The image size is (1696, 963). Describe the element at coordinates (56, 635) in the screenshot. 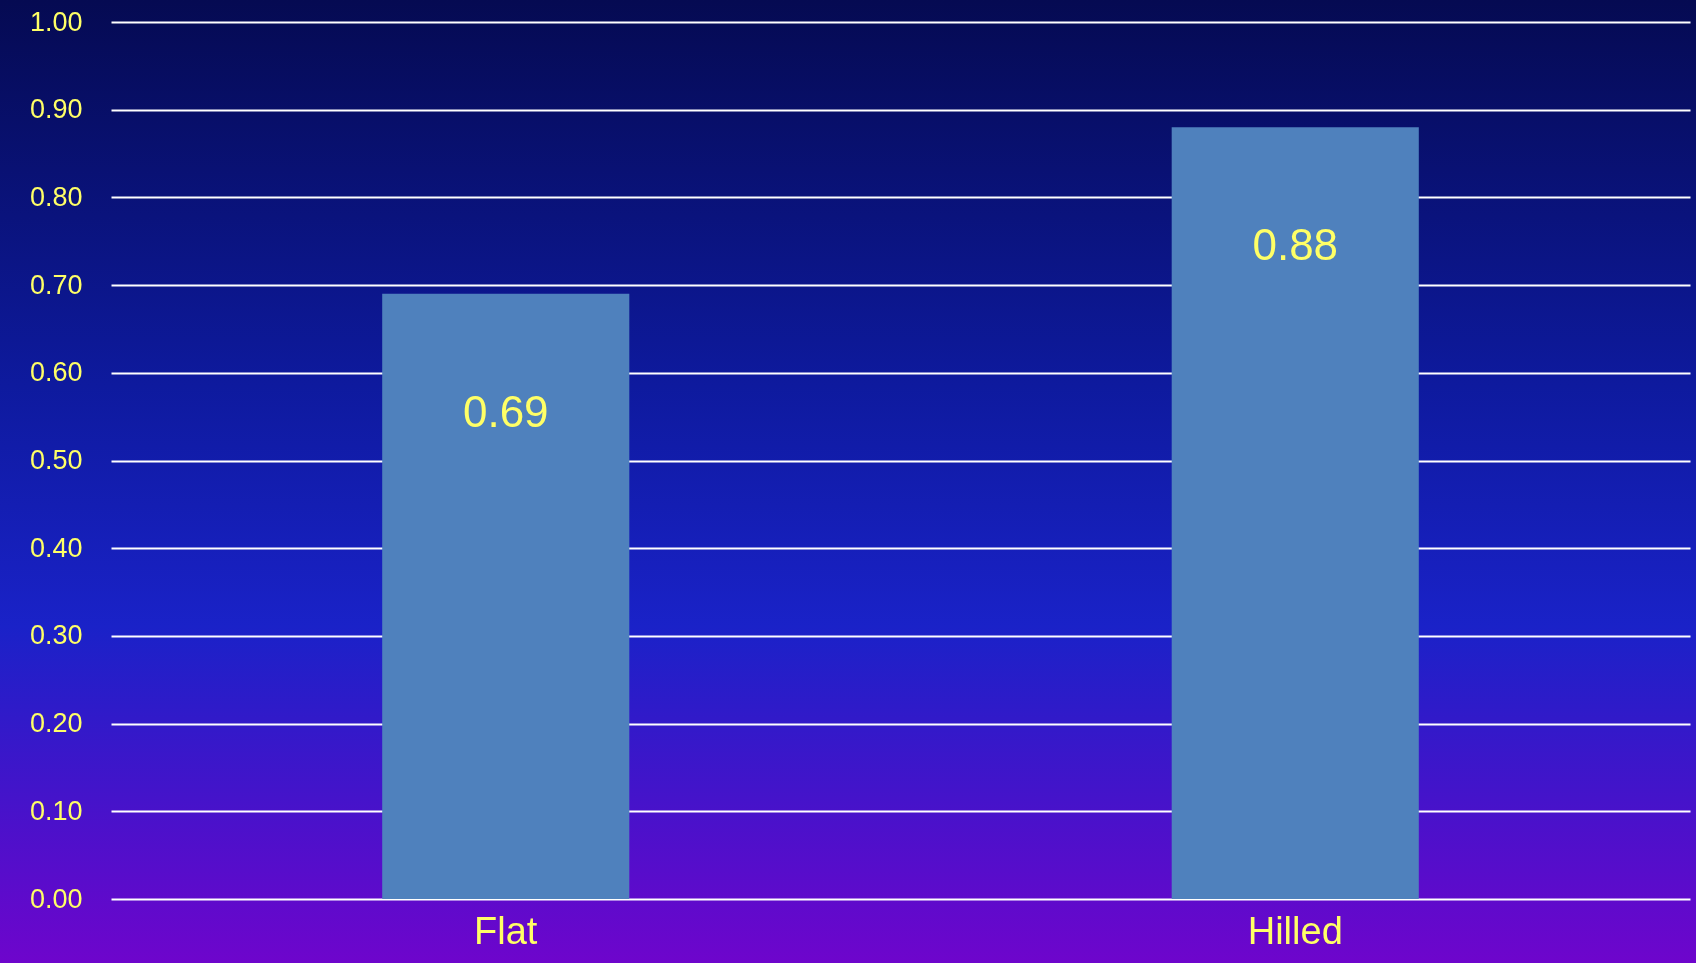

I see `y-tick-label: 0.30` at that location.